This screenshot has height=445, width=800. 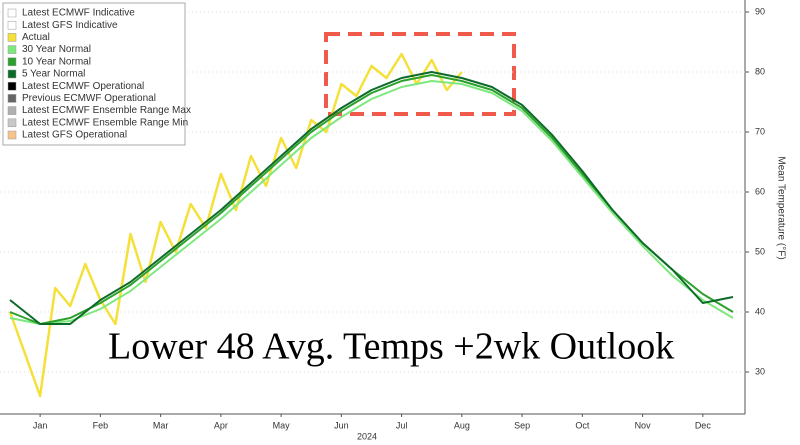 What do you see at coordinates (643, 425) in the screenshot?
I see `x-tick-label: Nov` at bounding box center [643, 425].